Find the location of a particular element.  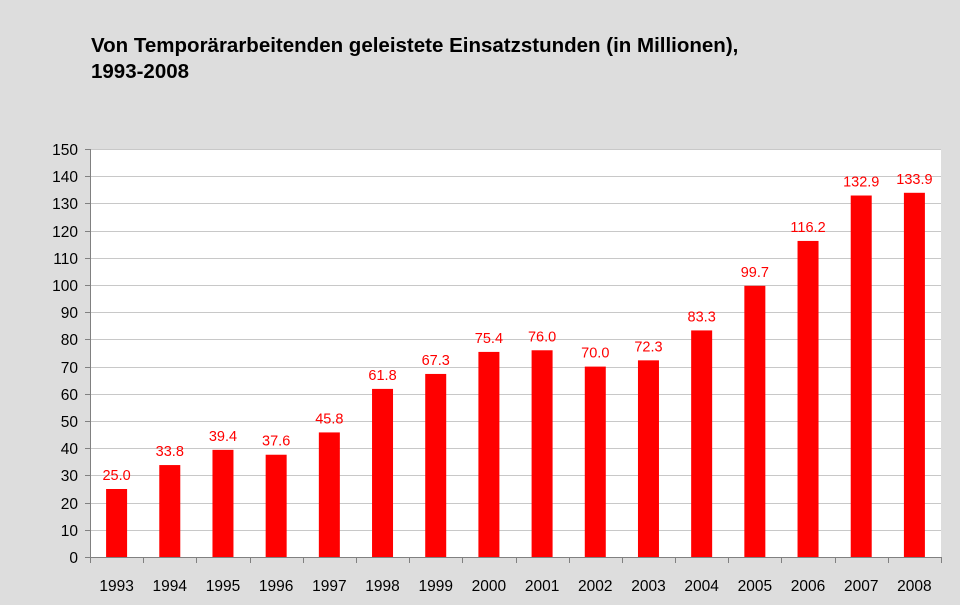

y-tick-label: 110 is located at coordinates (65, 259).